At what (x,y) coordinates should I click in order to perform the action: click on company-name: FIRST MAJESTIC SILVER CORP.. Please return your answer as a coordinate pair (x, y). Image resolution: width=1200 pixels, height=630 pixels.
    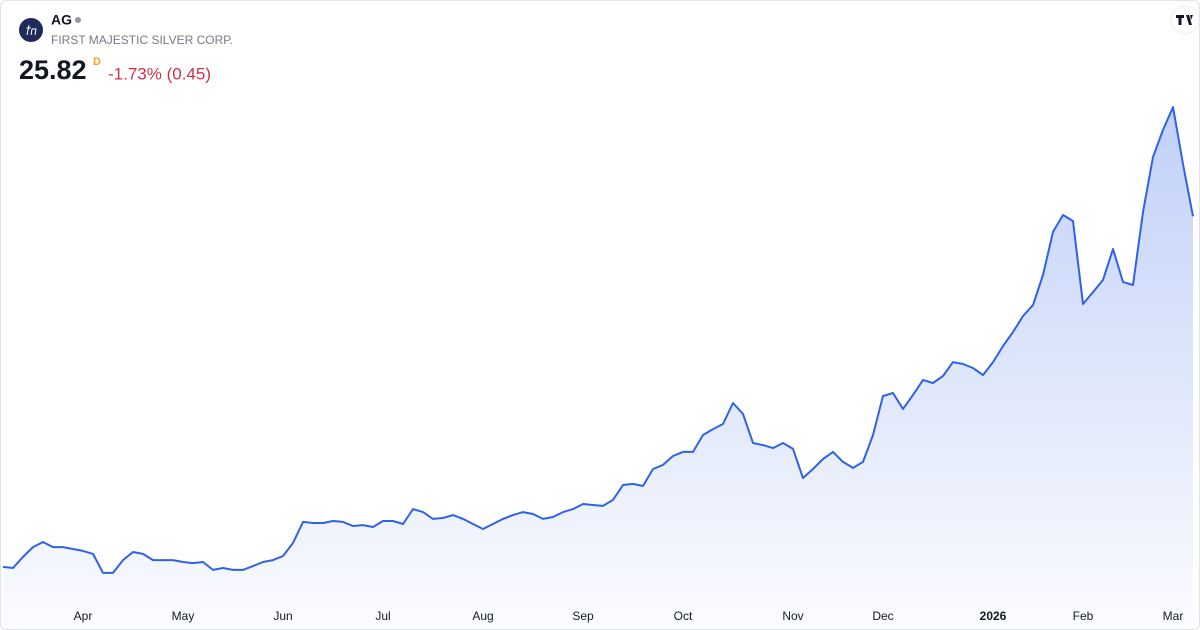
    Looking at the image, I should click on (142, 40).